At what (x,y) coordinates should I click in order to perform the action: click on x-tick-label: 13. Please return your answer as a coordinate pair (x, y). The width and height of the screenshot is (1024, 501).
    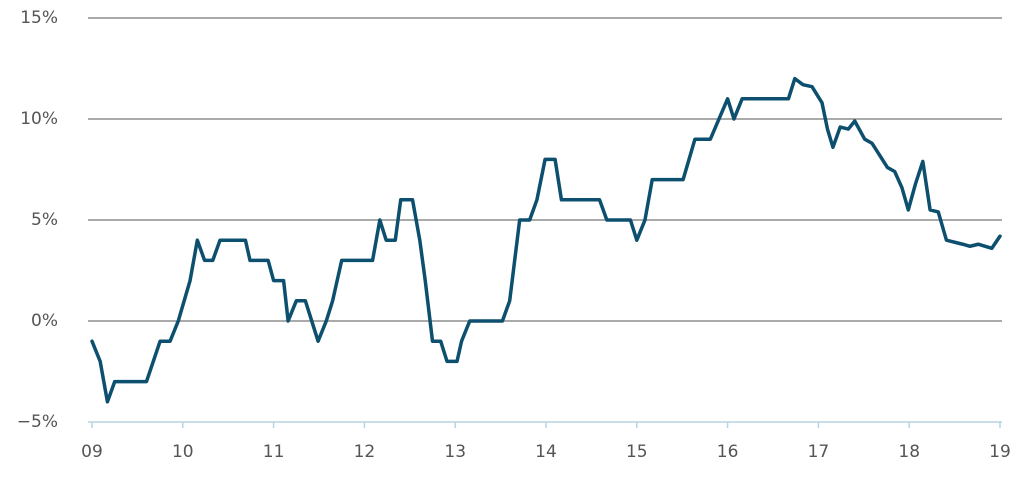
    Looking at the image, I should click on (455, 452).